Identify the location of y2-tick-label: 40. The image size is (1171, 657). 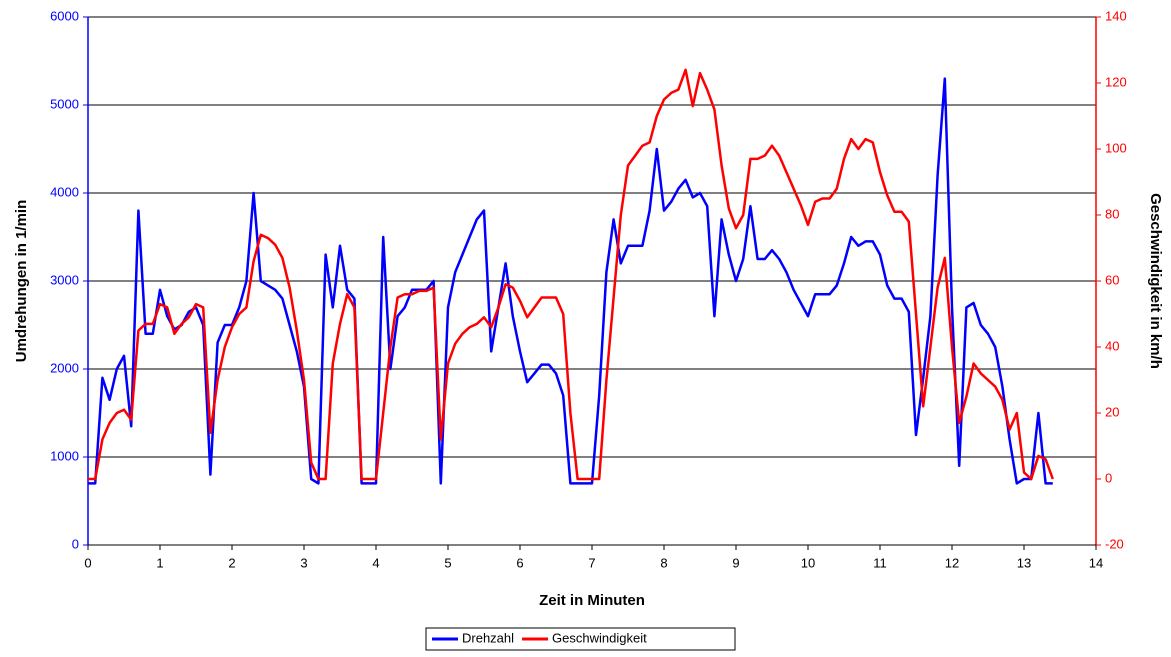
(1112, 345).